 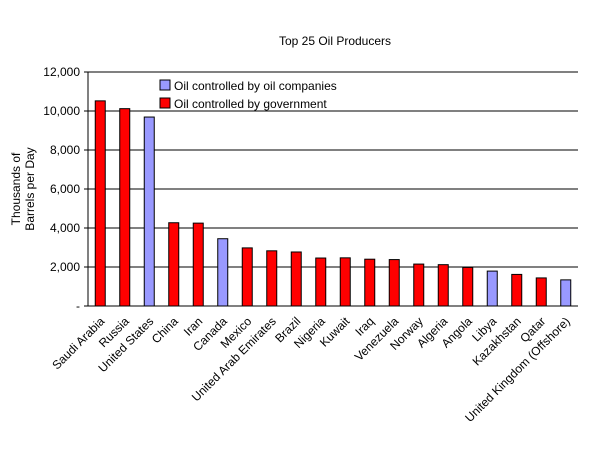 What do you see at coordinates (30, 188) in the screenshot?
I see `y-axis-label-line-2: Barrels per Day` at bounding box center [30, 188].